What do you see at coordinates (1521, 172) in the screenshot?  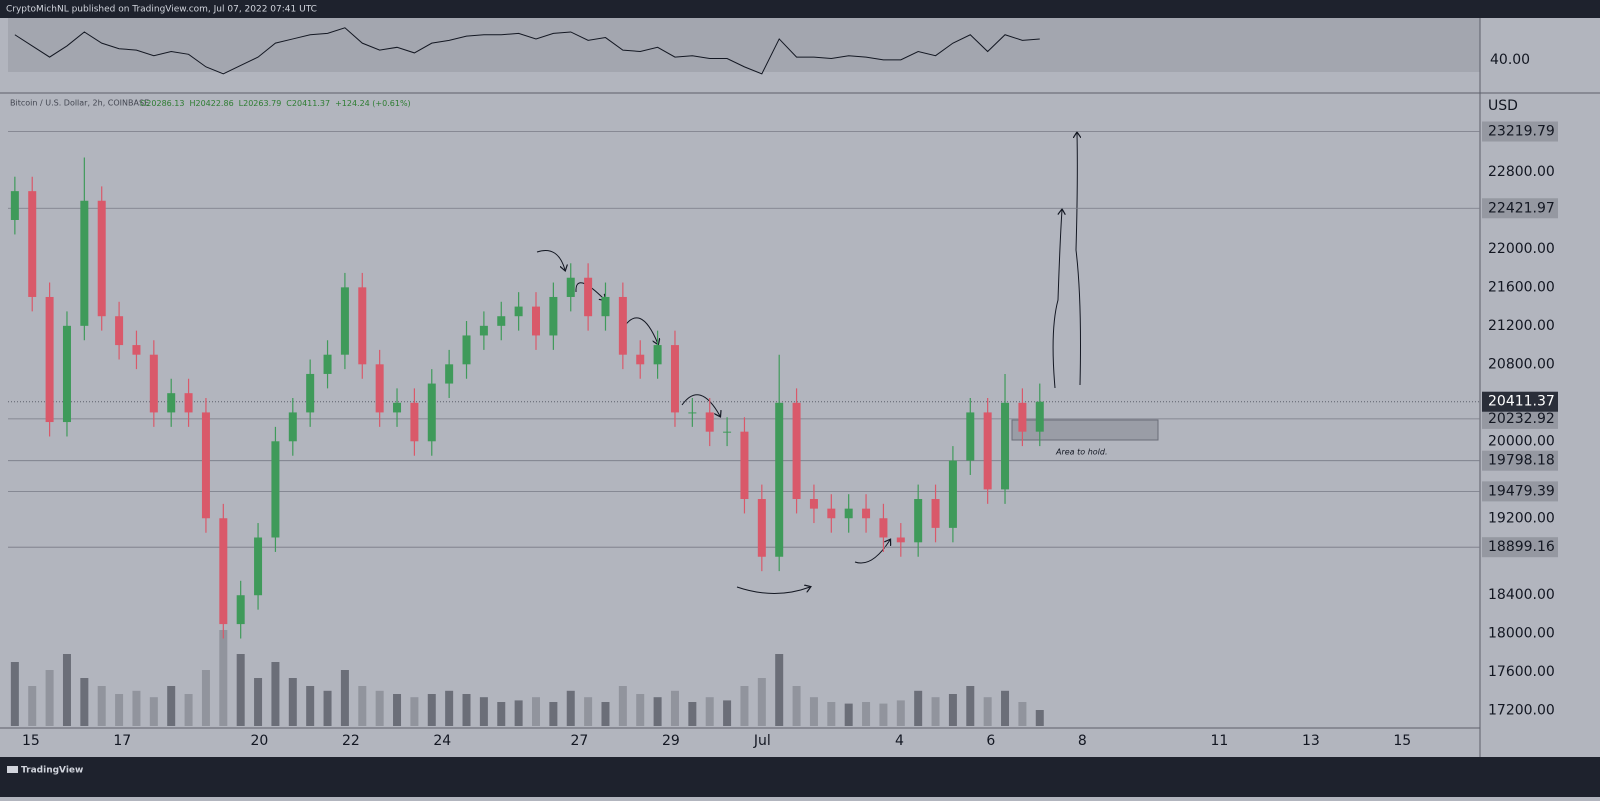 I see `y-tick-label: 22800.00` at bounding box center [1521, 172].